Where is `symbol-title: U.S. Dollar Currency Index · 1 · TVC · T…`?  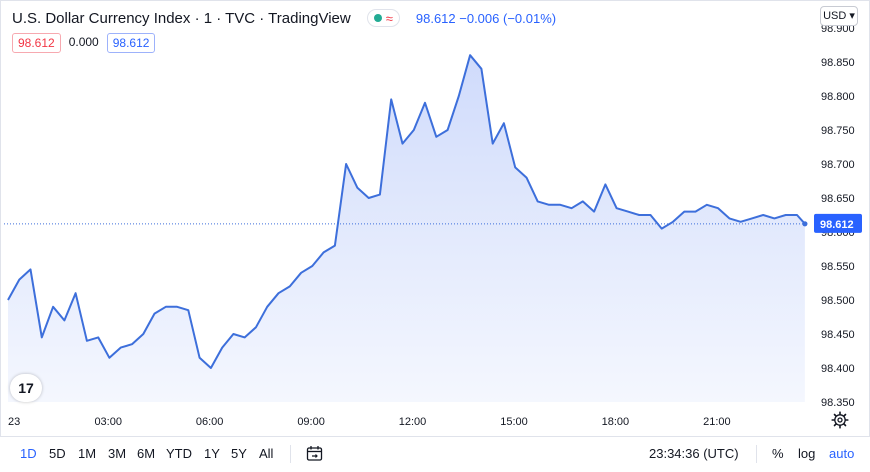
symbol-title: U.S. Dollar Currency Index · 1 · TVC · T… is located at coordinates (181, 18).